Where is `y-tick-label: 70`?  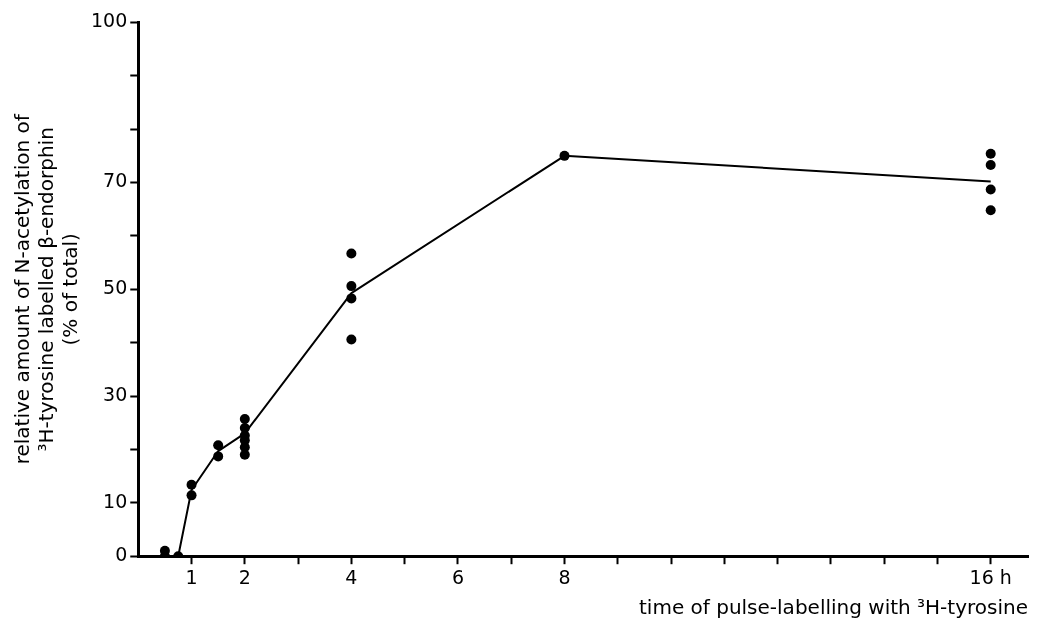
y-tick-label: 70 is located at coordinates (115, 180).